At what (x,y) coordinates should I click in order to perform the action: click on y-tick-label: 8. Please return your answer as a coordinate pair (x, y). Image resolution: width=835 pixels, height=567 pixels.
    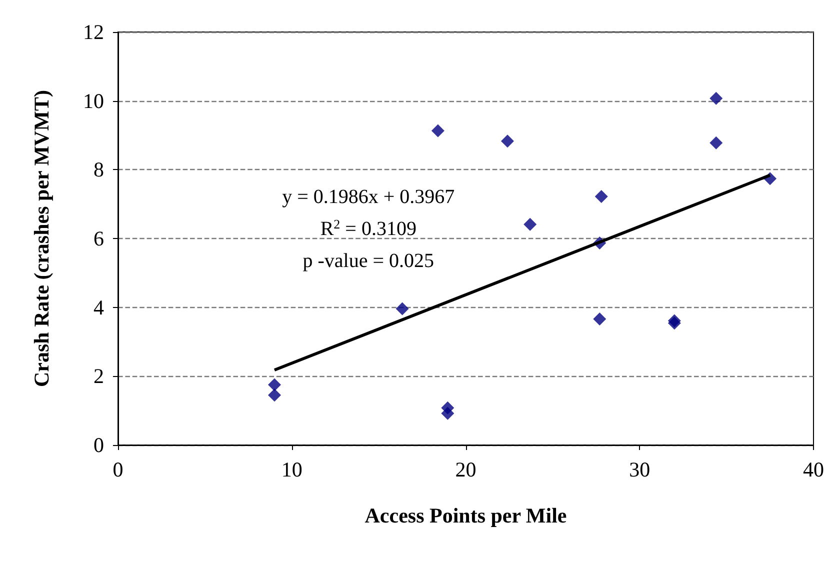
    Looking at the image, I should click on (99, 170).